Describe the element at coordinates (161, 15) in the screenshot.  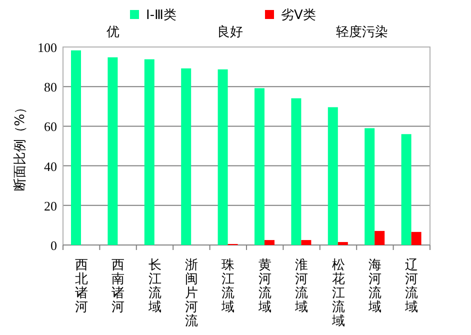
I see `legend-label: Ⅰ-Ⅲ类` at that location.